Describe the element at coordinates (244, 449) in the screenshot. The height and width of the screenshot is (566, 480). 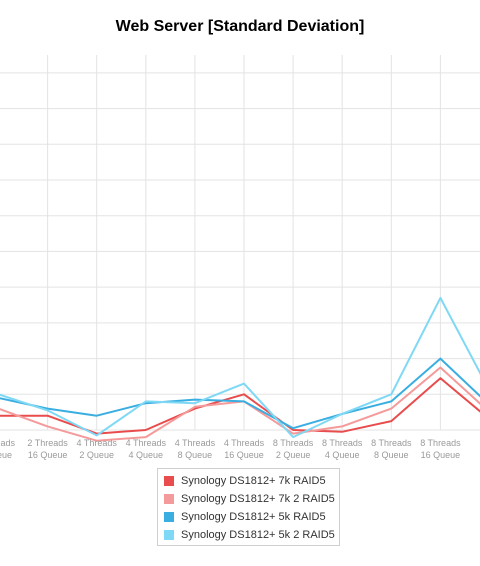
I see `x-tick-label: 4 Threads 16 Queue` at that location.